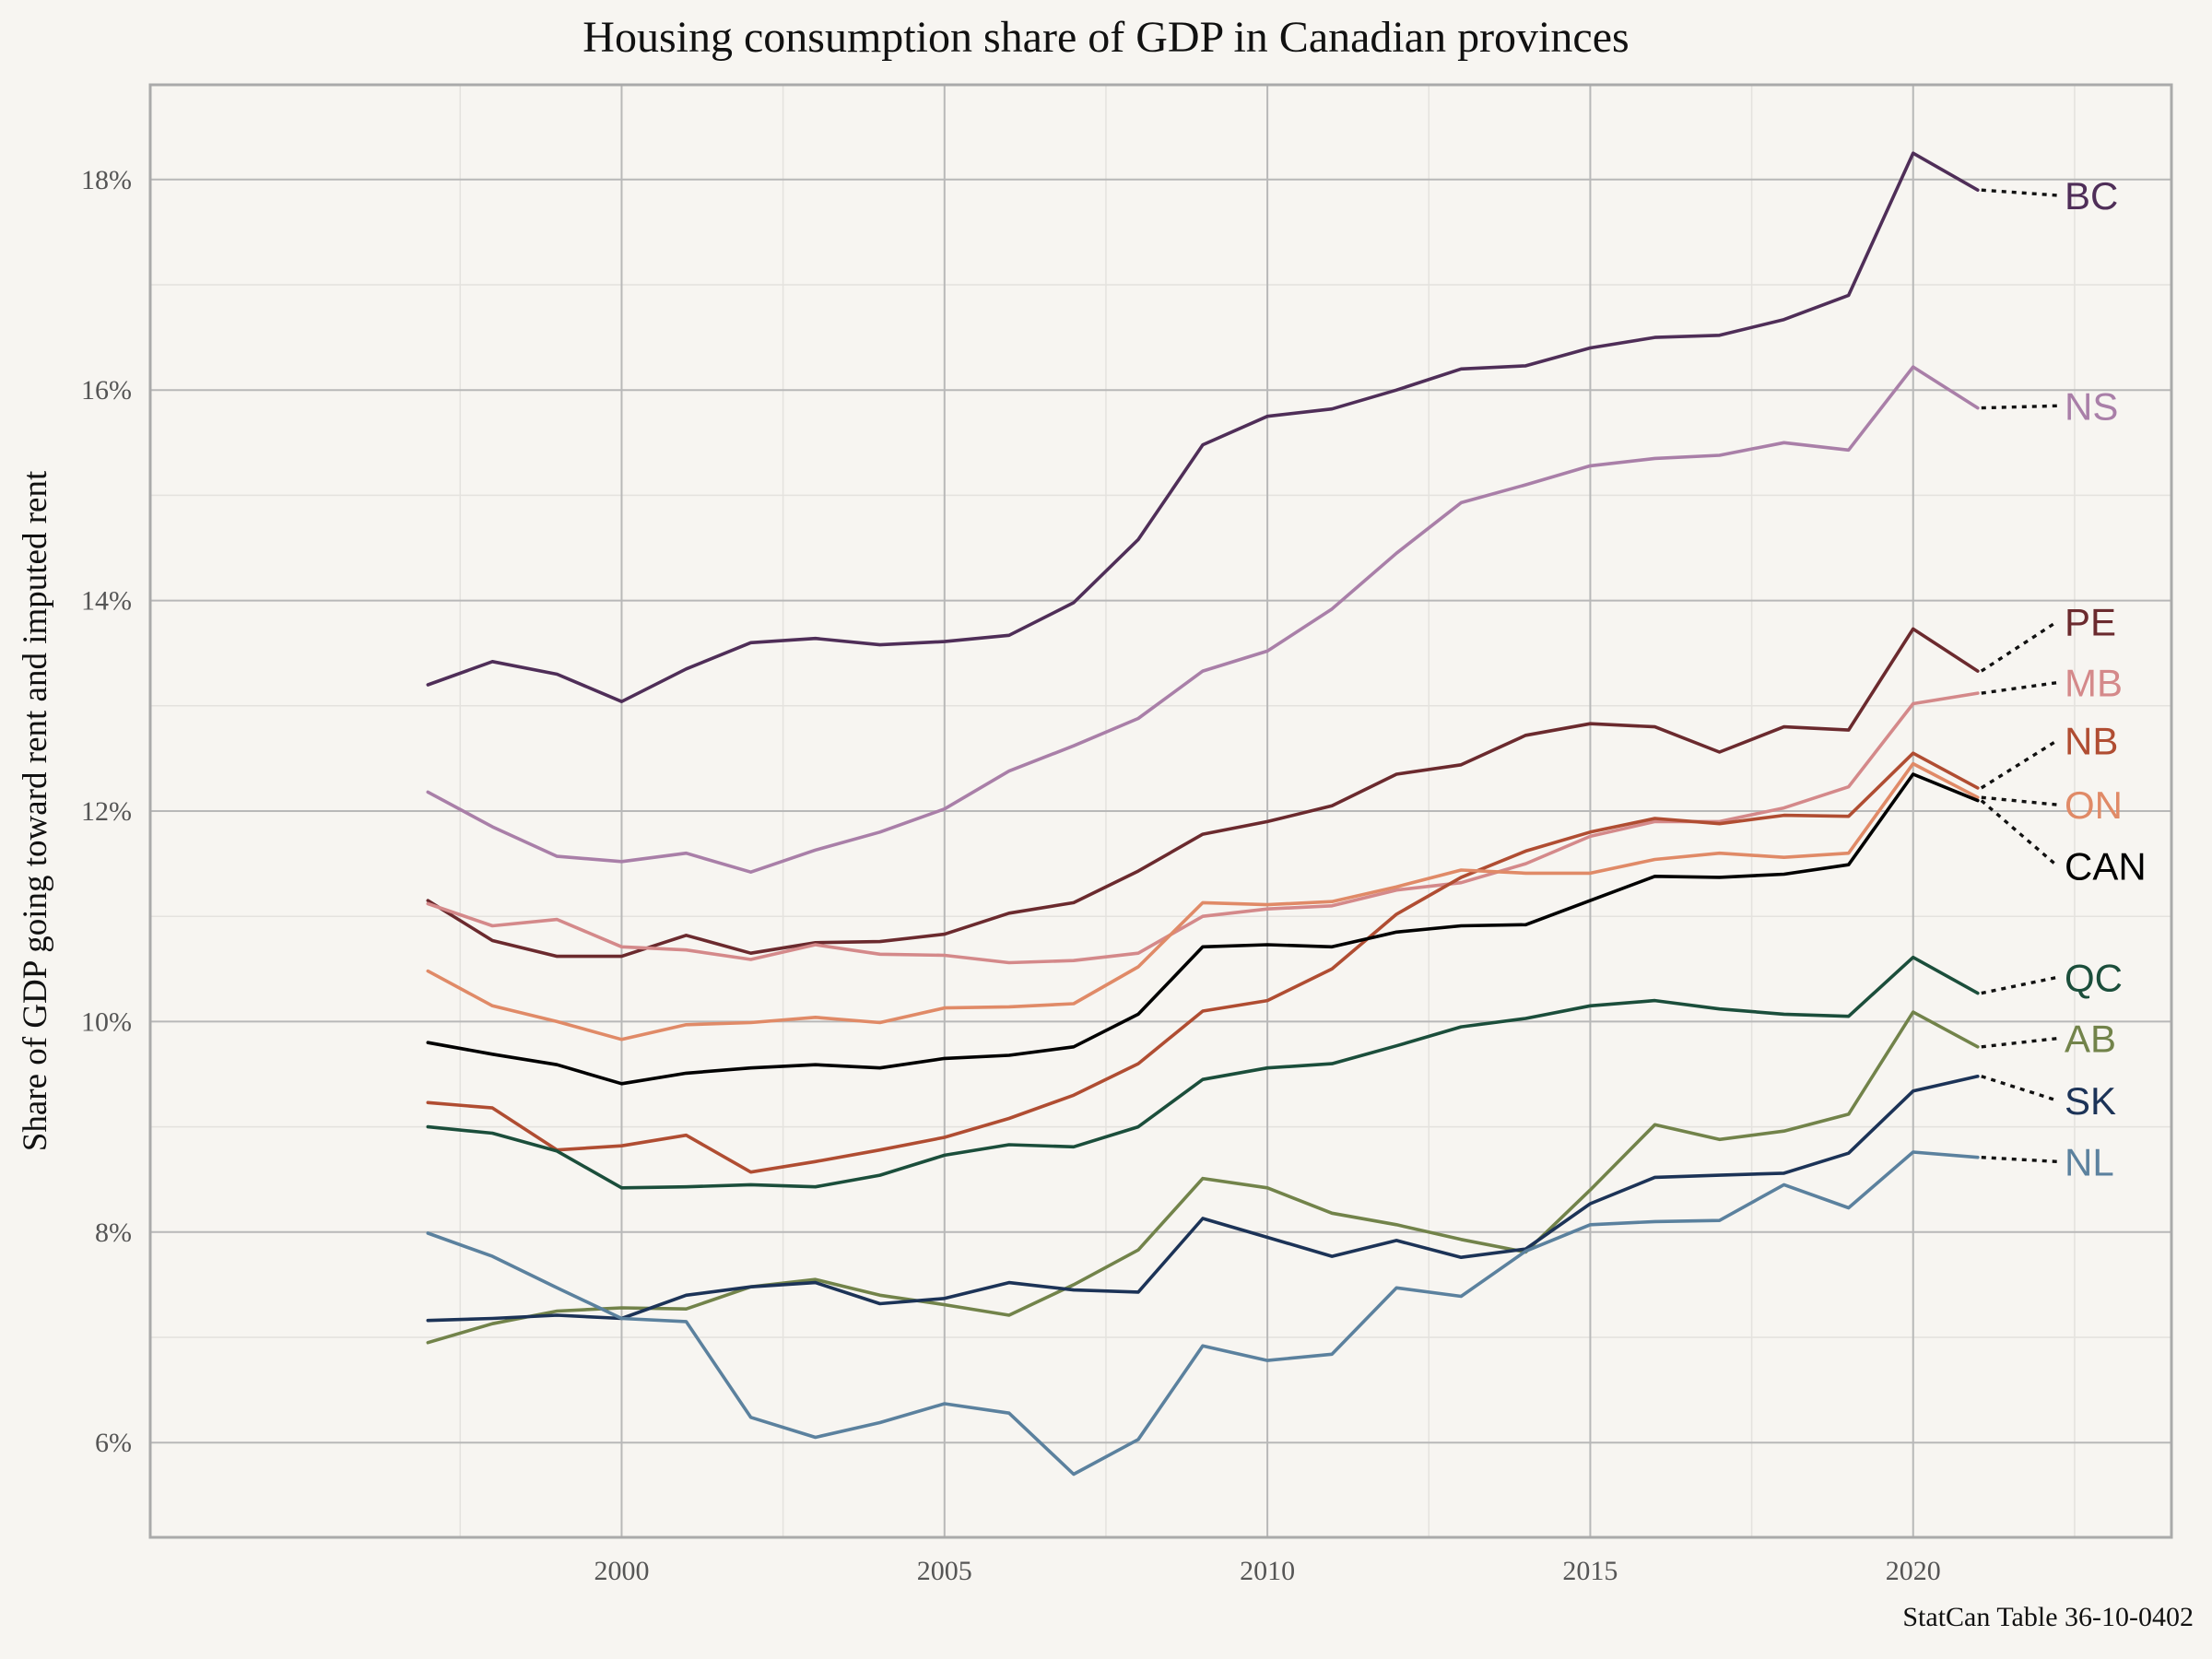 The image size is (2212, 1659). I want to click on series-line-ab, so click(1203, 1177).